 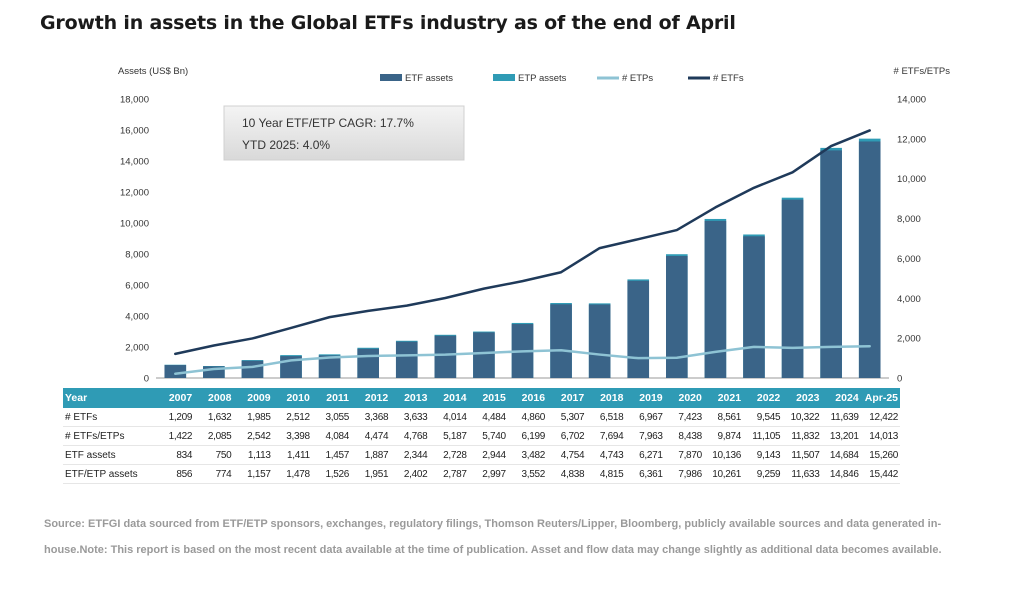 What do you see at coordinates (684, 398) in the screenshot?
I see `table-header-year: 2020` at bounding box center [684, 398].